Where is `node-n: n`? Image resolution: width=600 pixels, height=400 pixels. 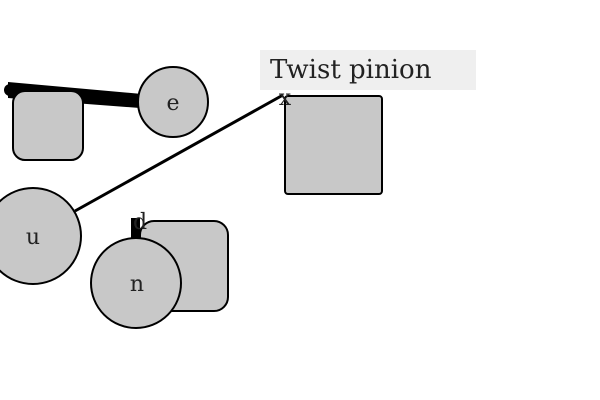 node-n: n is located at coordinates (136, 283).